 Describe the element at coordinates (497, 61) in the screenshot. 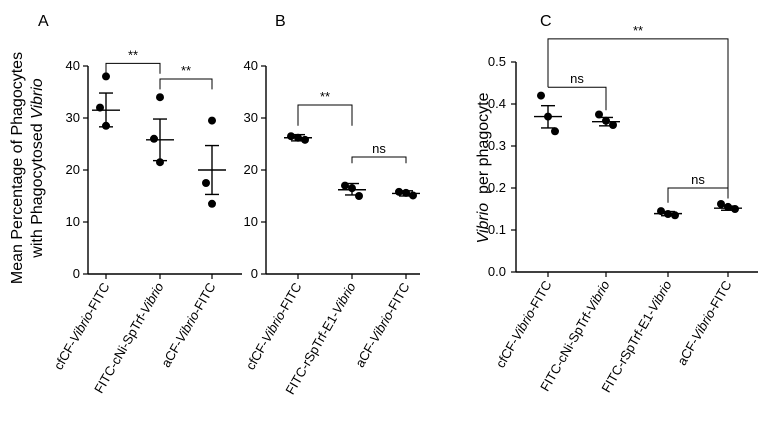

I see `y-tick-label: 0.5` at that location.